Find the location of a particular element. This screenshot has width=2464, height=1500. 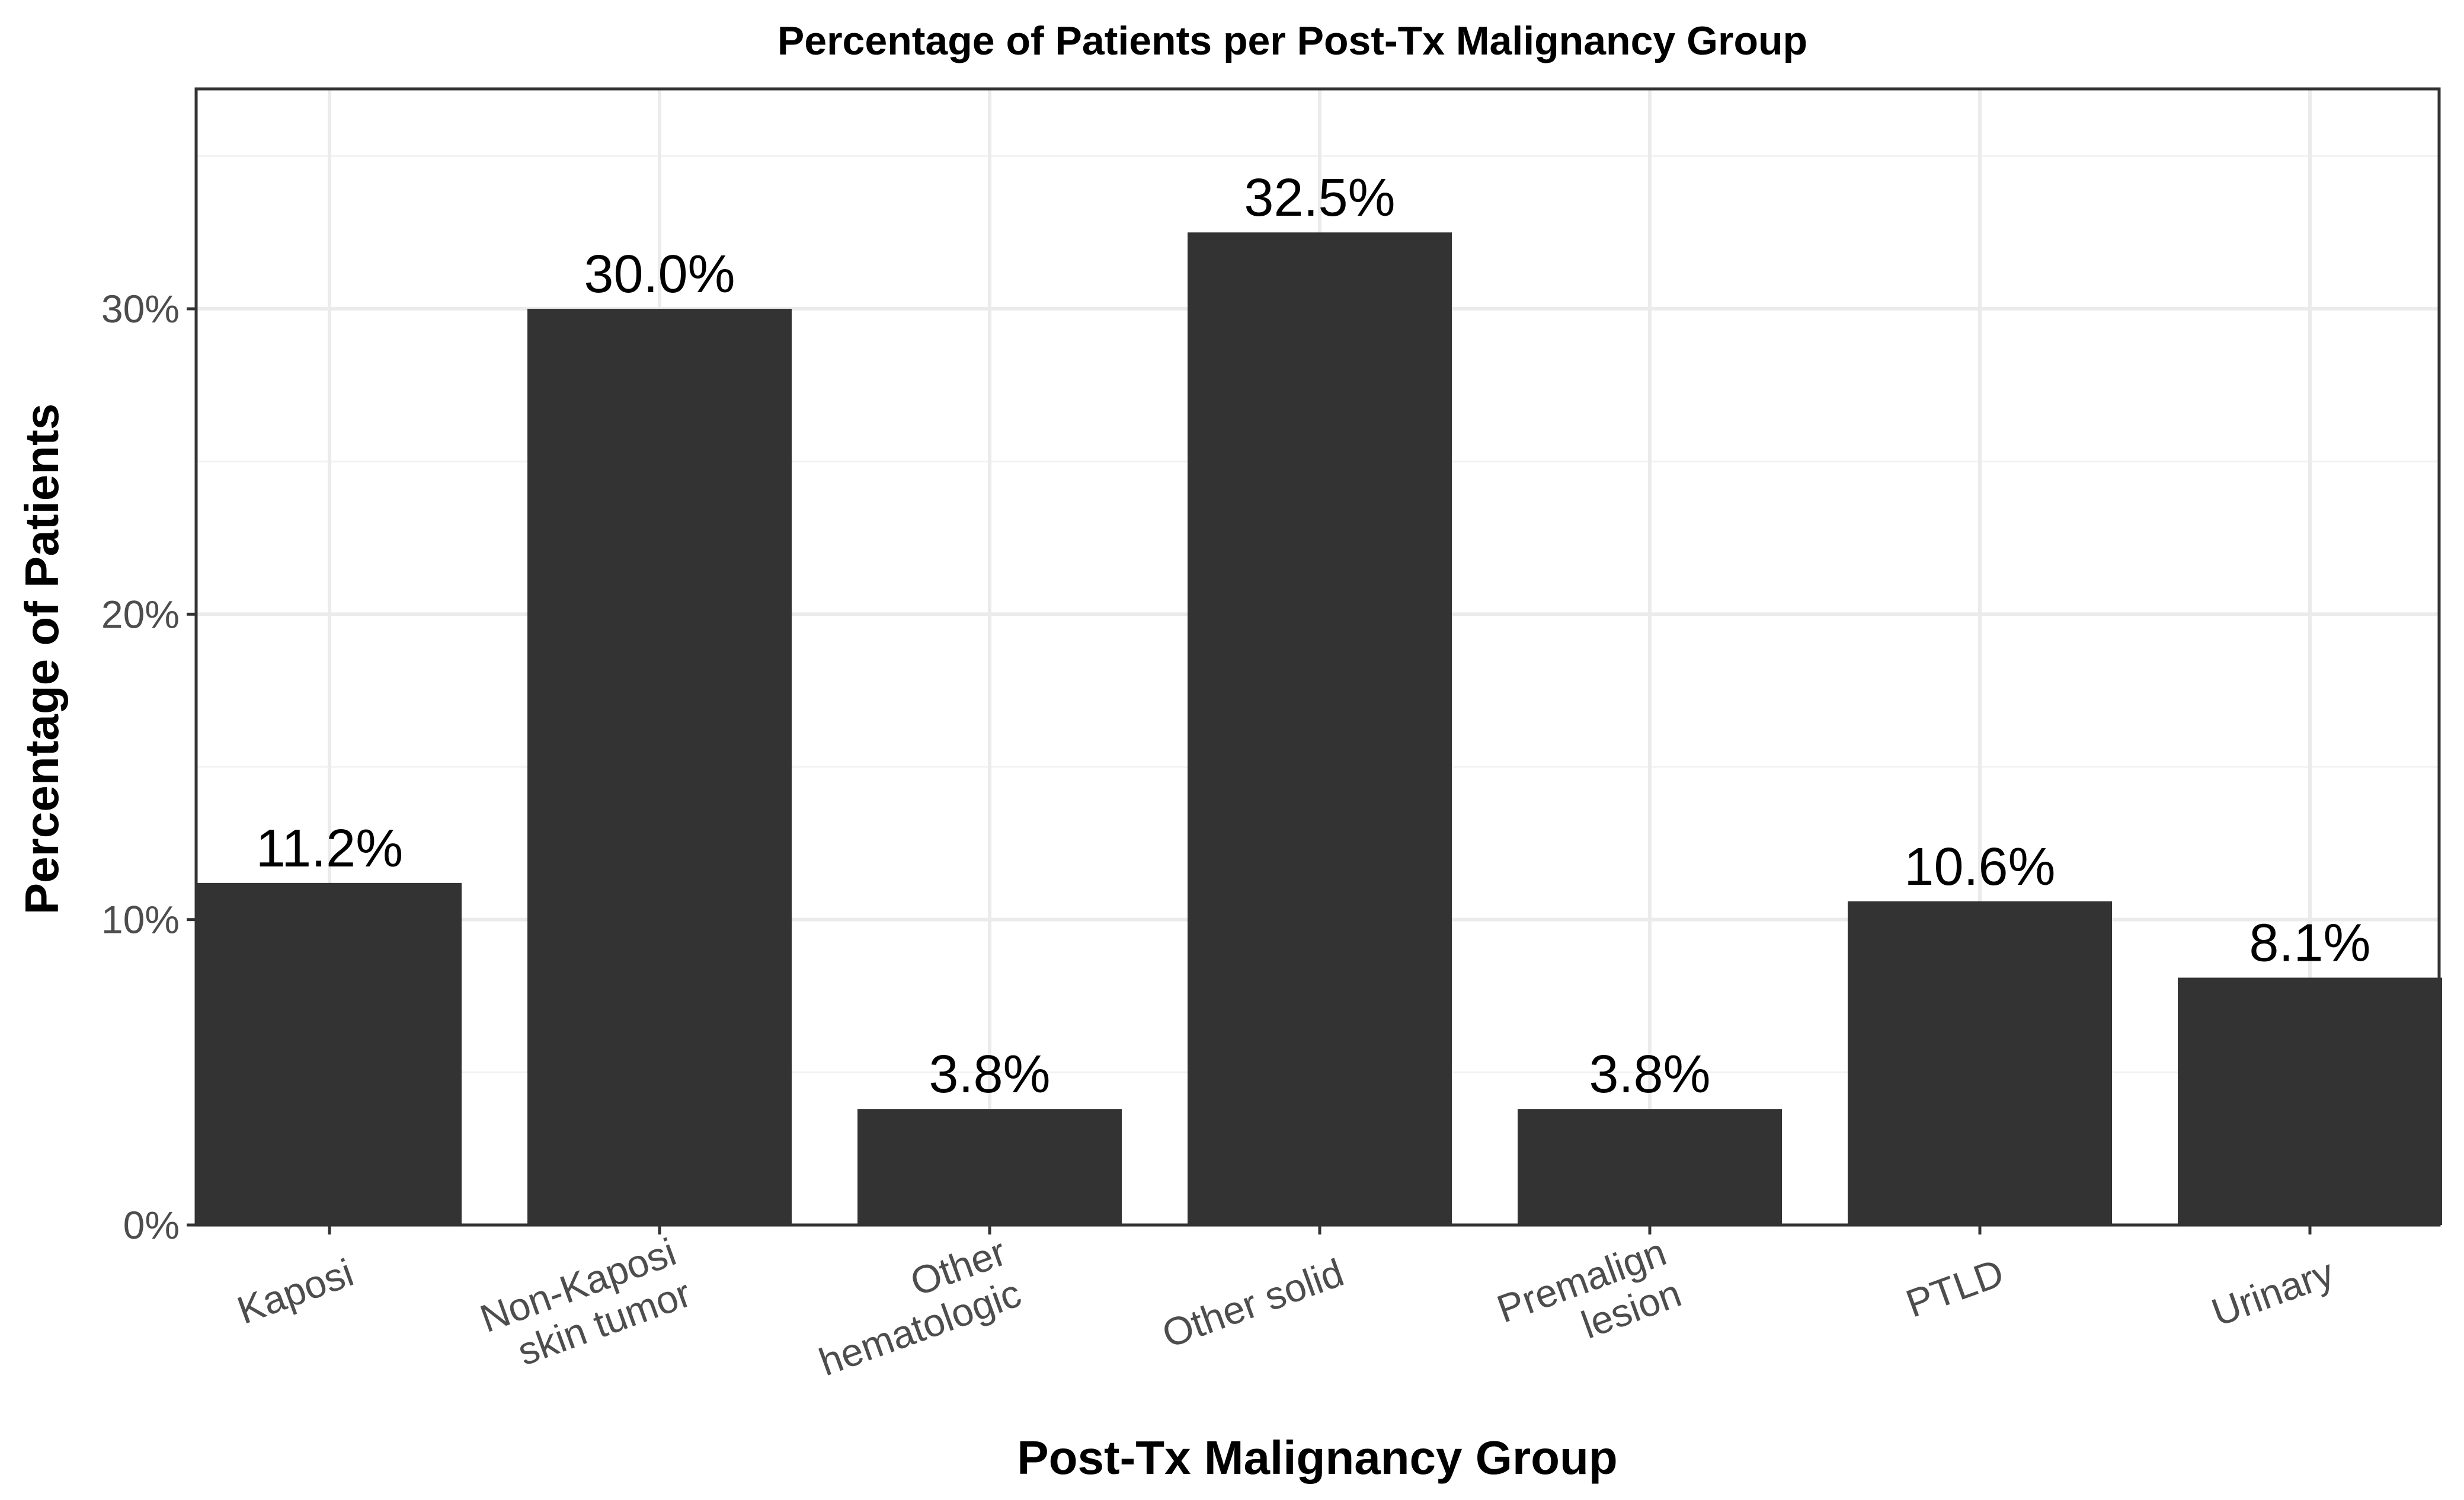

bar-value-label: 30.0% is located at coordinates (659, 274).